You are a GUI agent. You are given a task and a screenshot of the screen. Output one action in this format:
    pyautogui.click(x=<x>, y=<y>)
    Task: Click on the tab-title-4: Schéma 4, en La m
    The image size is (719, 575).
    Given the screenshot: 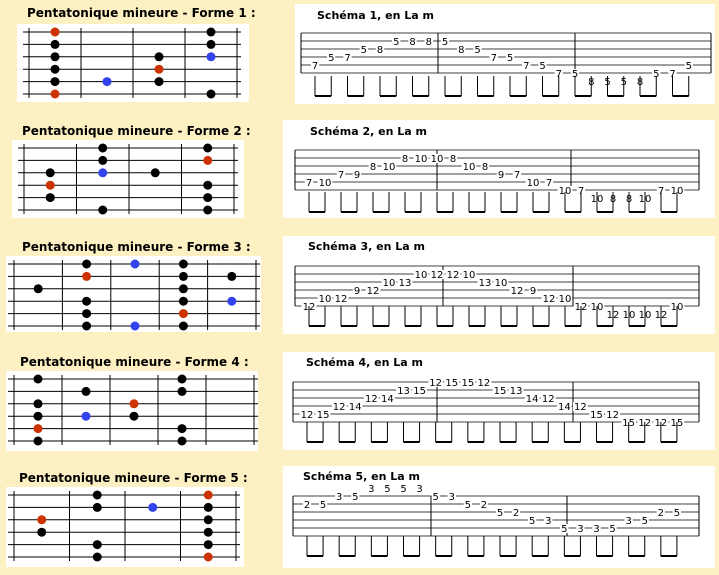 What is the action you would take?
    pyautogui.click(x=364, y=362)
    